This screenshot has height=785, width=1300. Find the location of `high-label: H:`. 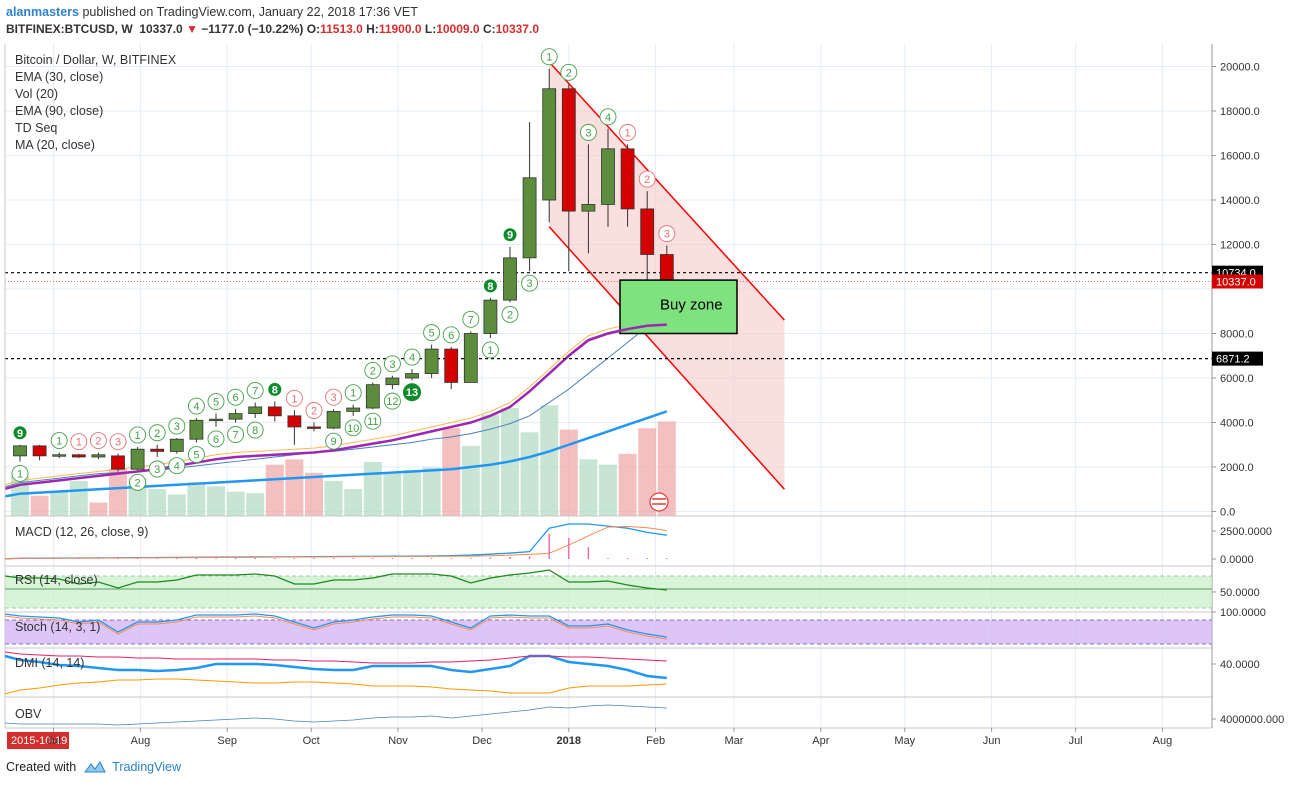

high-label: H: is located at coordinates (372, 29).